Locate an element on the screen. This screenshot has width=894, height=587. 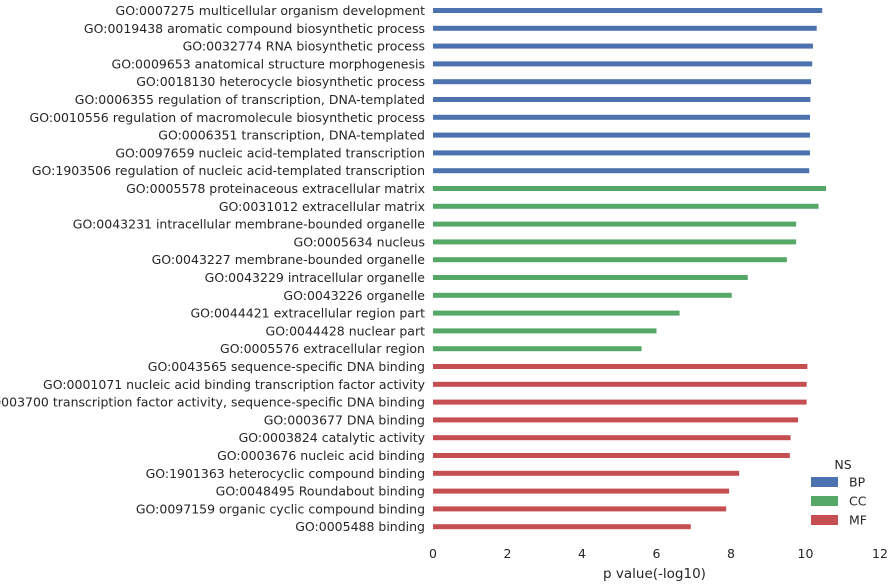
x-tick-label: 2 is located at coordinates (508, 553).